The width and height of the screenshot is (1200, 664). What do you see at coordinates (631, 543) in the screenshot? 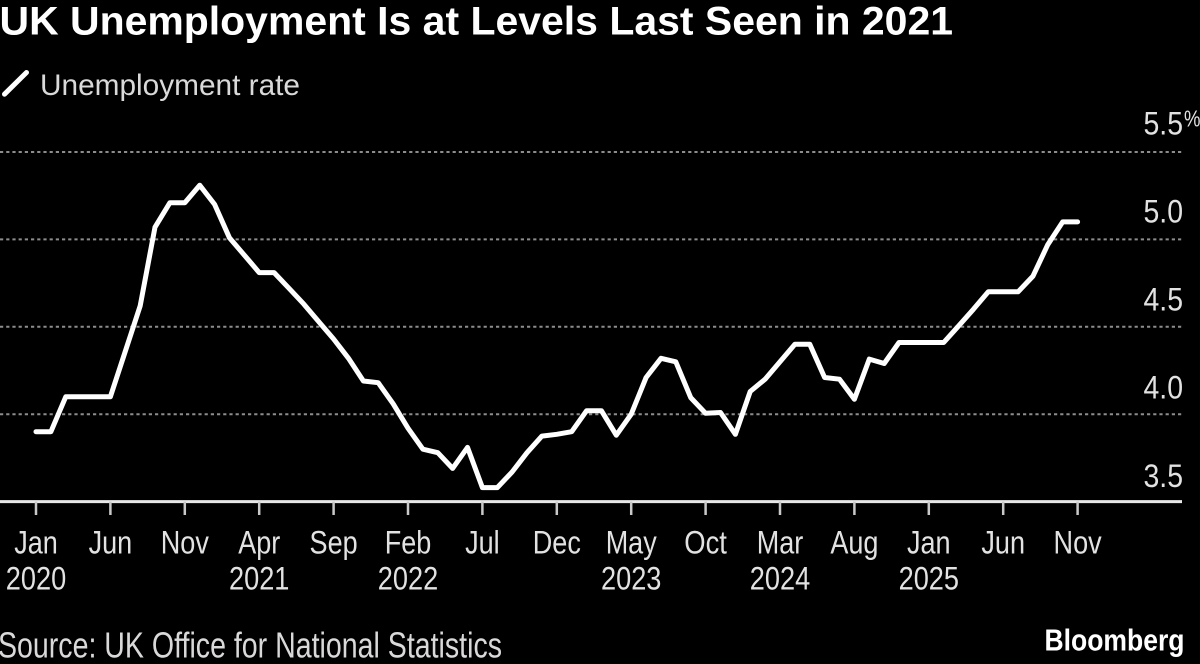
I see `svg-text: May` at bounding box center [631, 543].